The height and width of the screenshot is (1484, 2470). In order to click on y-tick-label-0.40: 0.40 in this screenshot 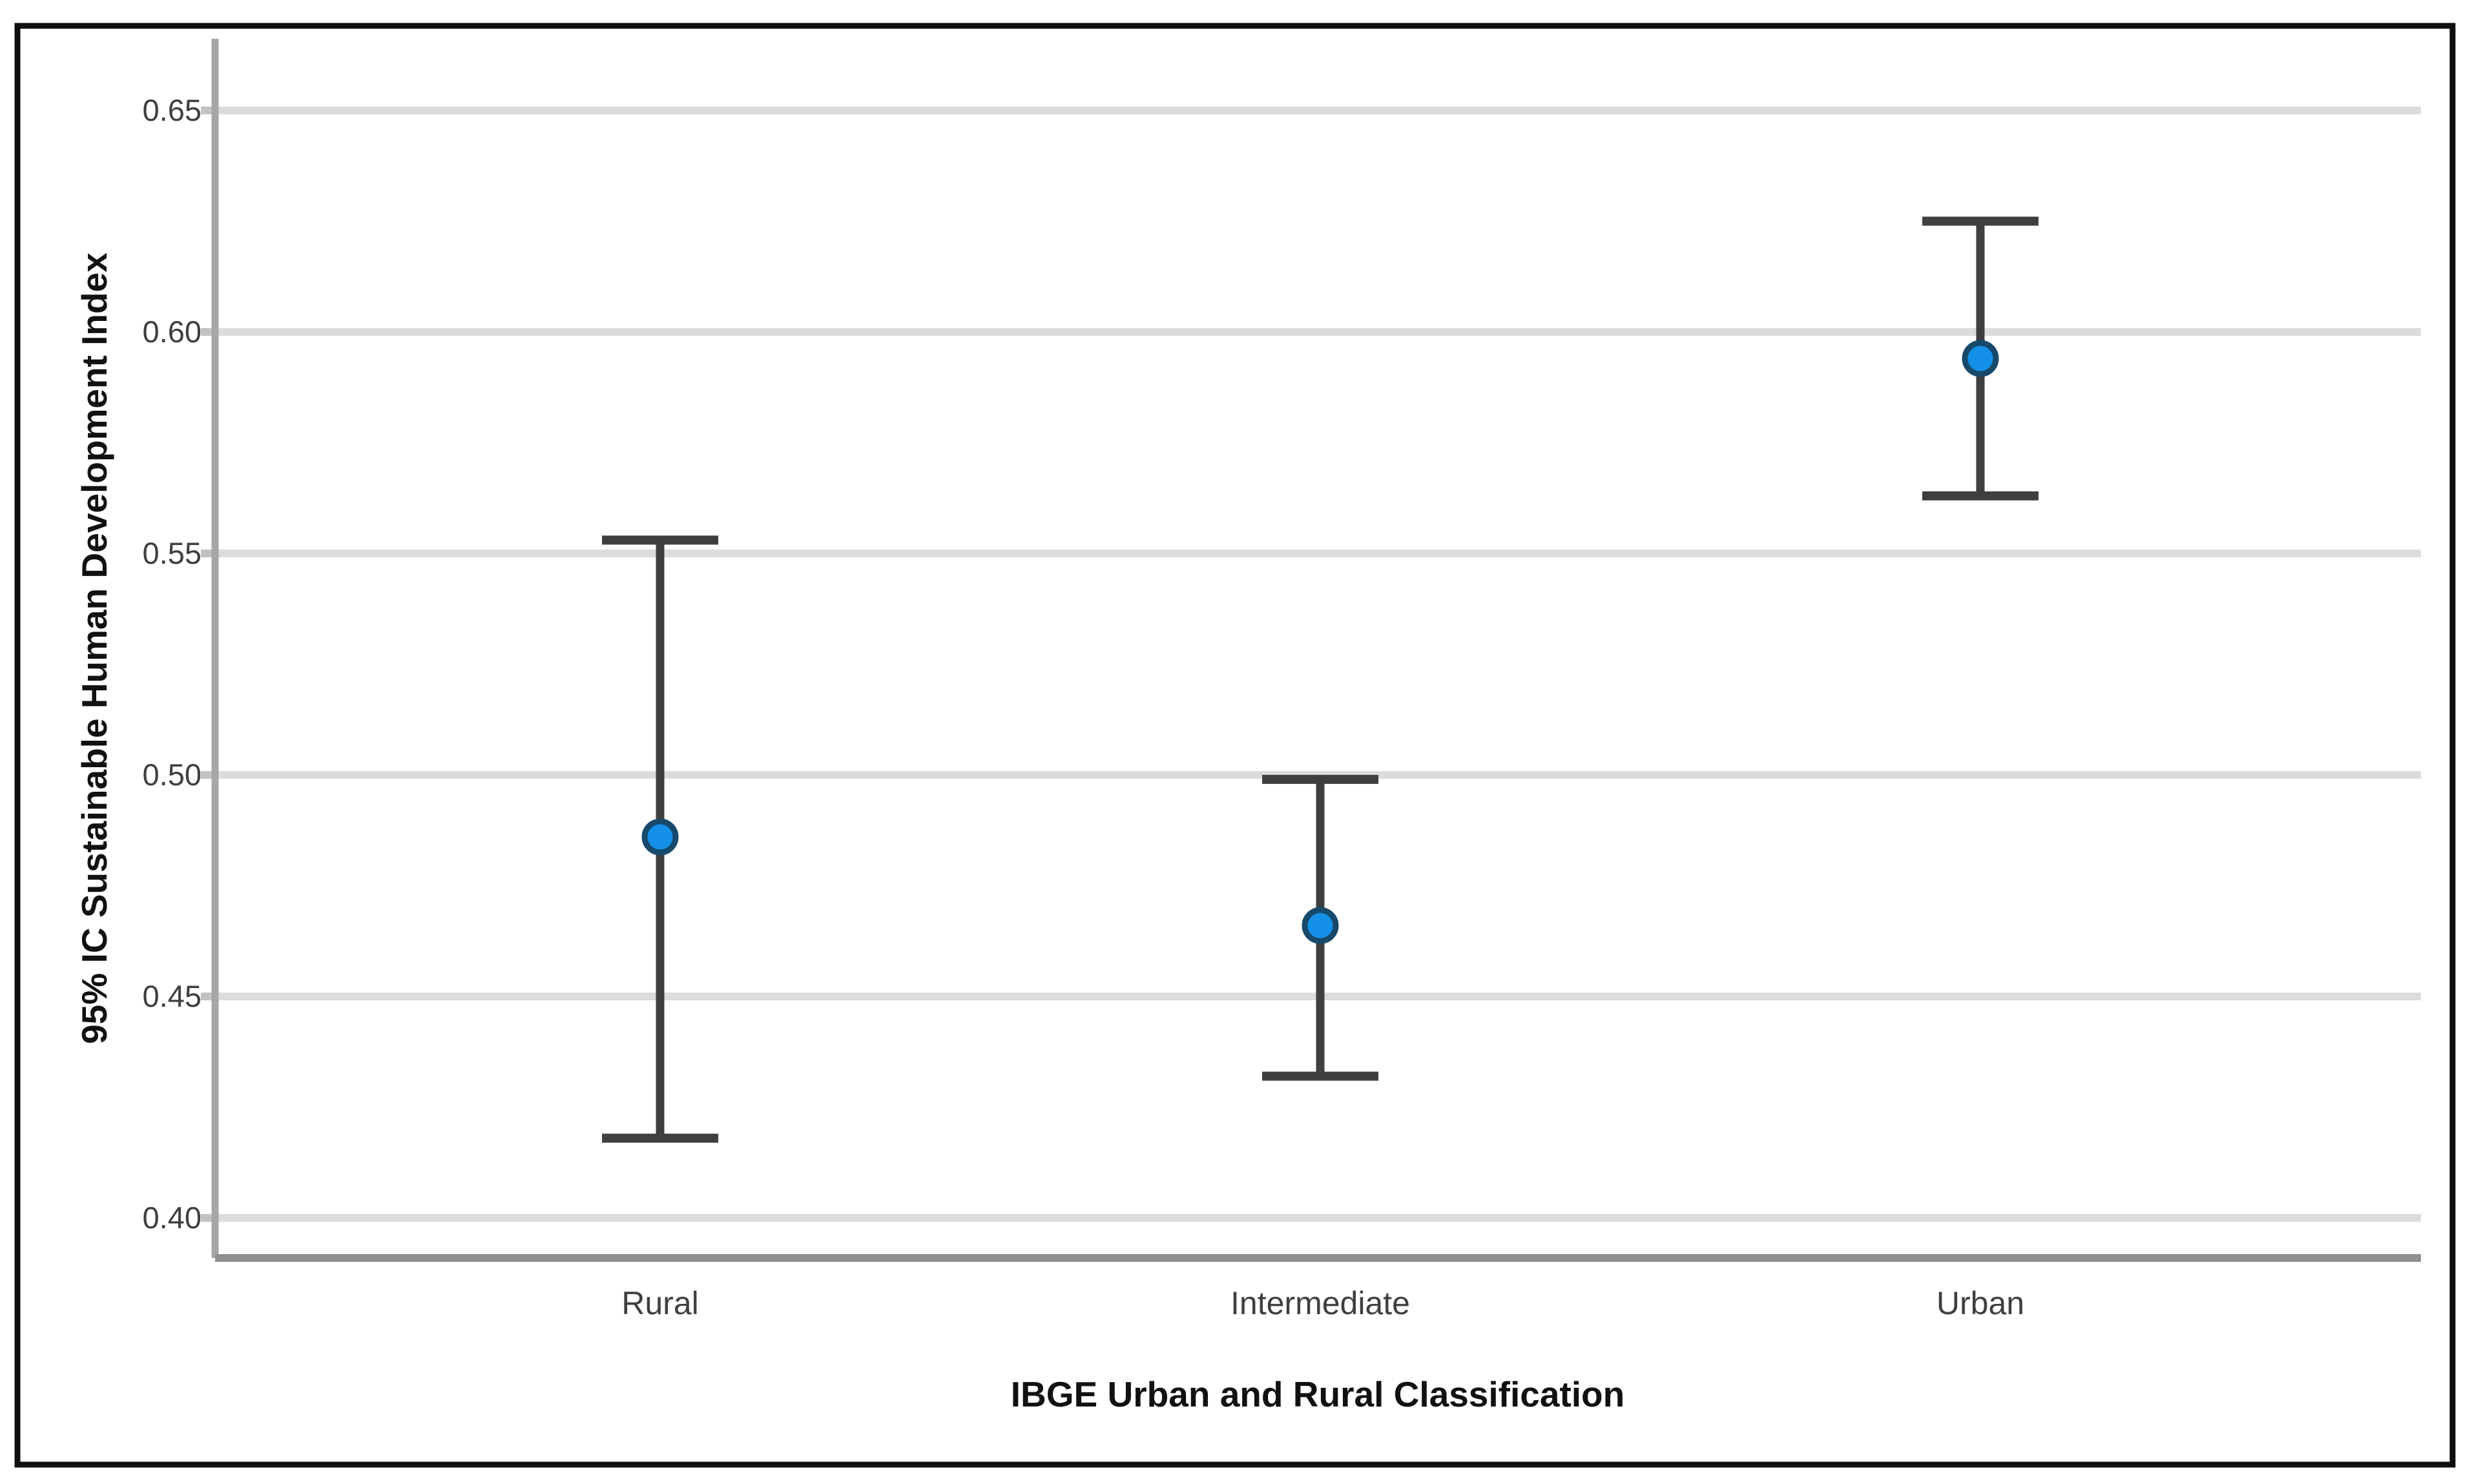, I will do `click(172, 1218)`.